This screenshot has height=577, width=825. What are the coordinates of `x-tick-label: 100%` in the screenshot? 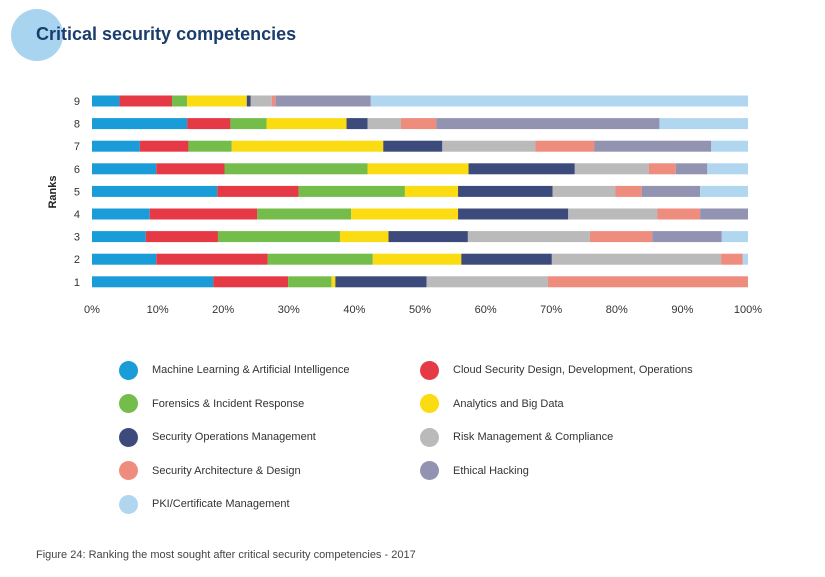 It's located at (748, 310).